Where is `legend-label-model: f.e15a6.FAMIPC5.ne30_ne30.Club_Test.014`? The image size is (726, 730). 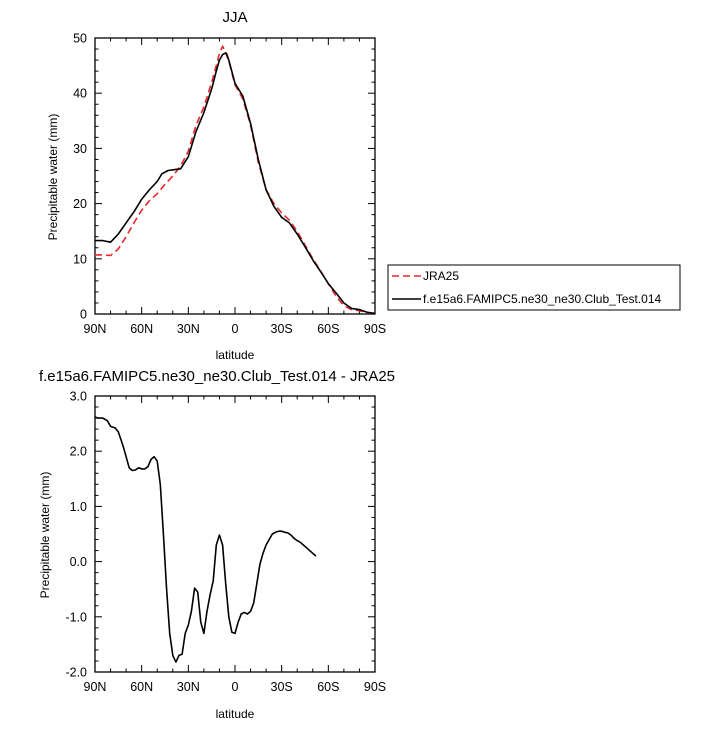
legend-label-model: f.e15a6.FAMIPC5.ne30_ne30.Club_Test.014 is located at coordinates (542, 299).